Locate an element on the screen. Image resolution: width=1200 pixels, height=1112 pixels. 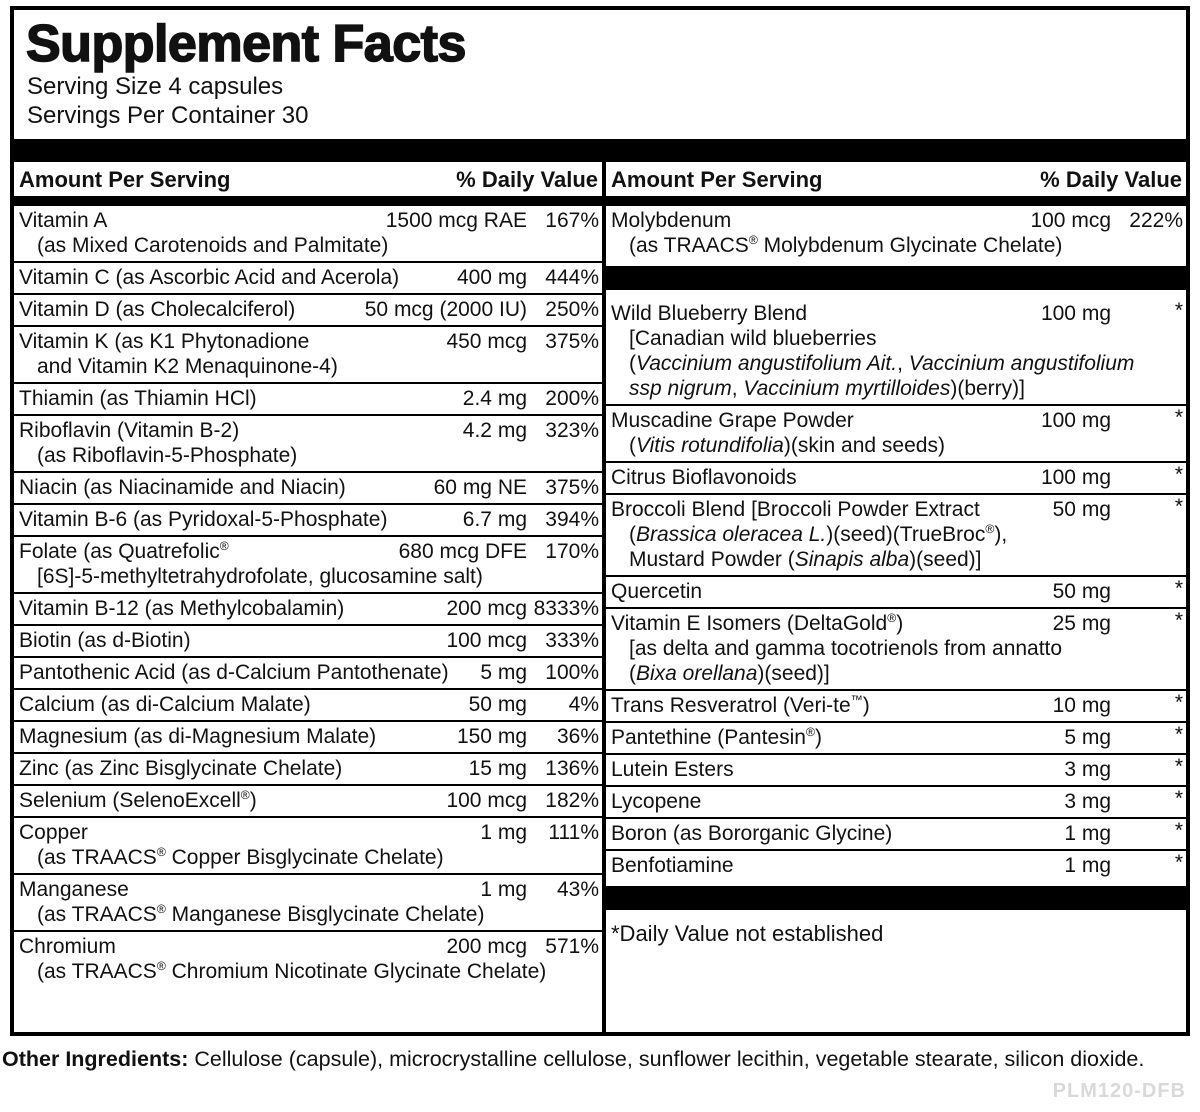
ingredient-row: Biotin (as d-Biotin) 100 mcg 333% is located at coordinates (308, 640).